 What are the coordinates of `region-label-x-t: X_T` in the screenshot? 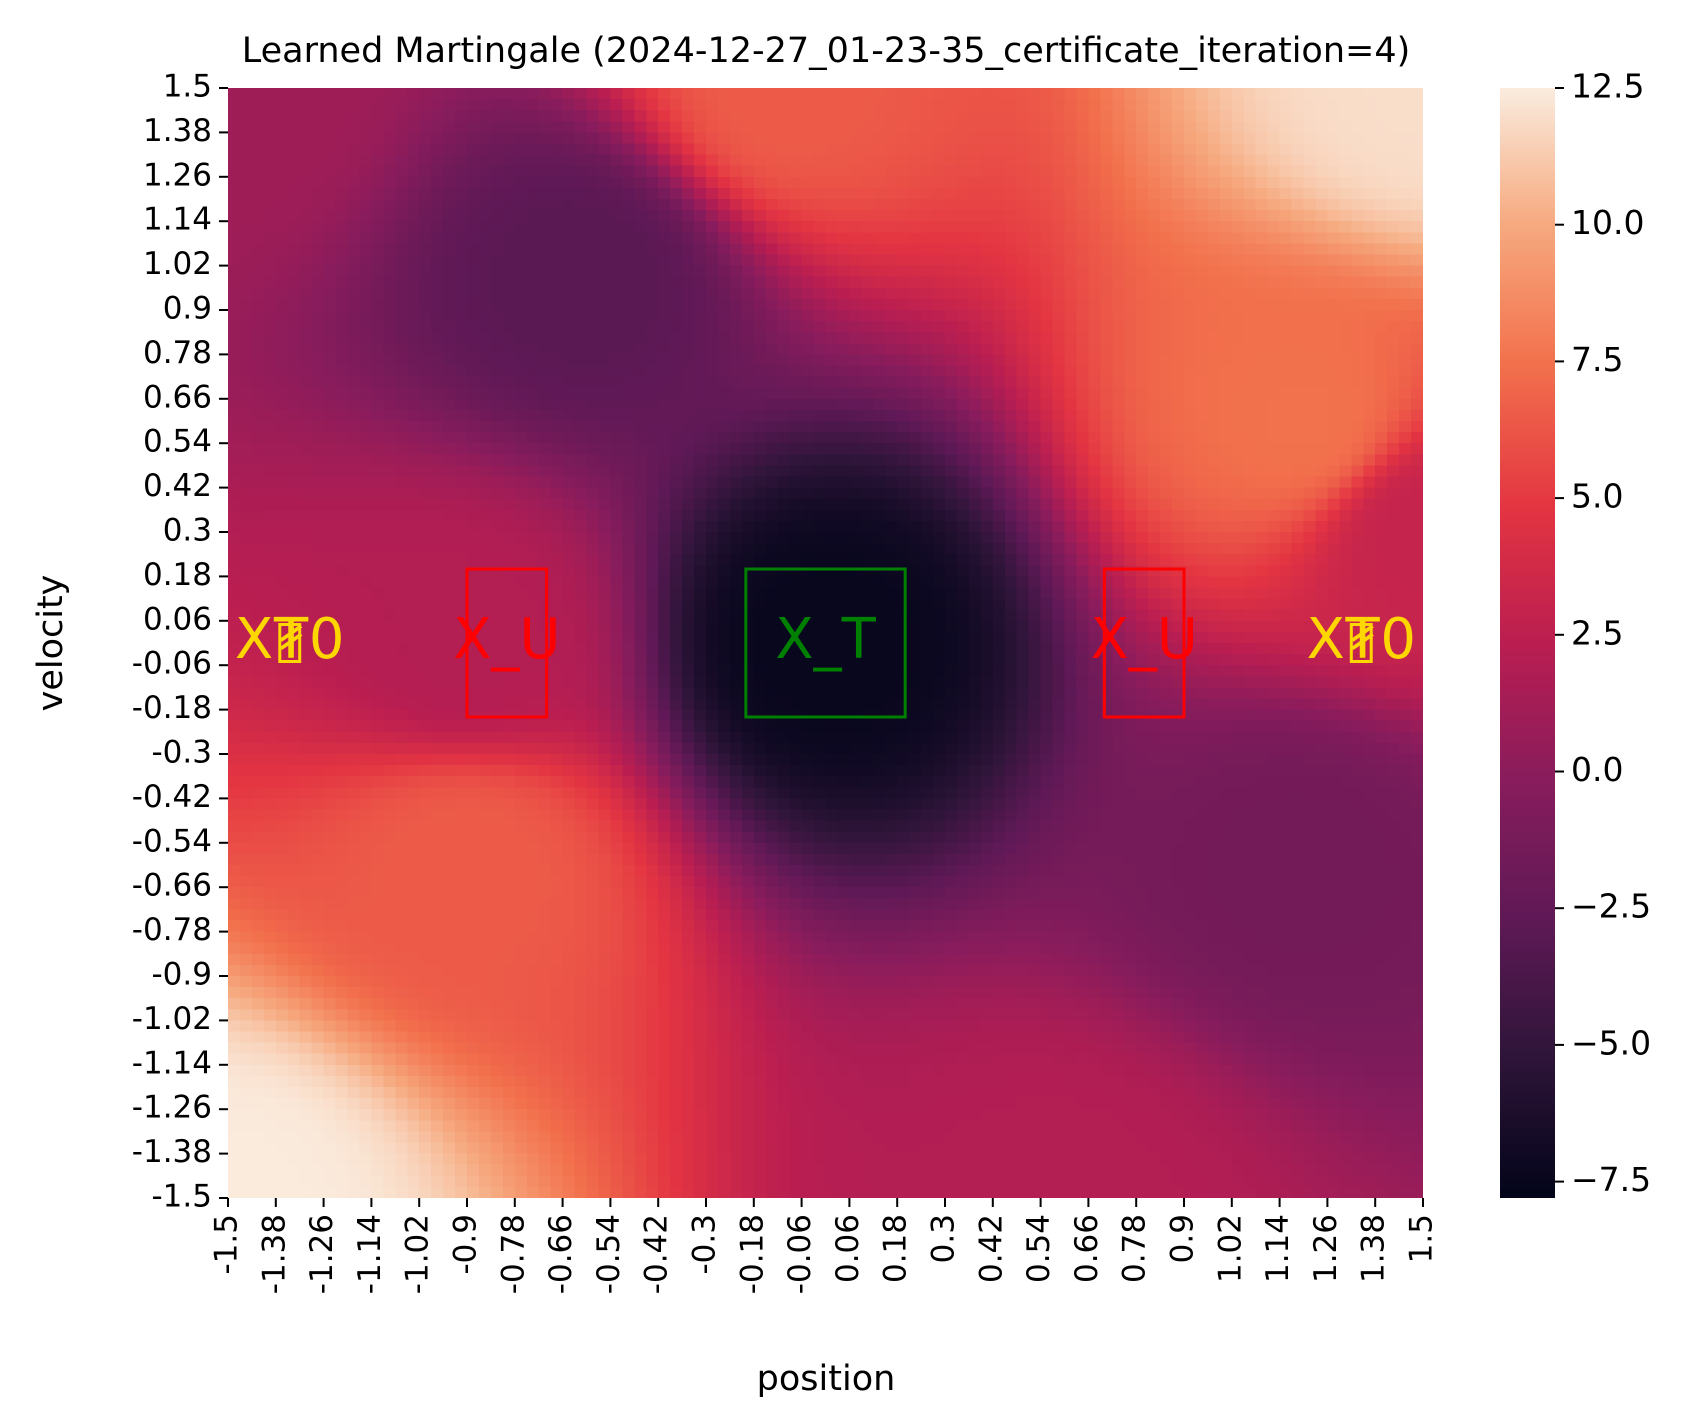 It's located at (825, 639).